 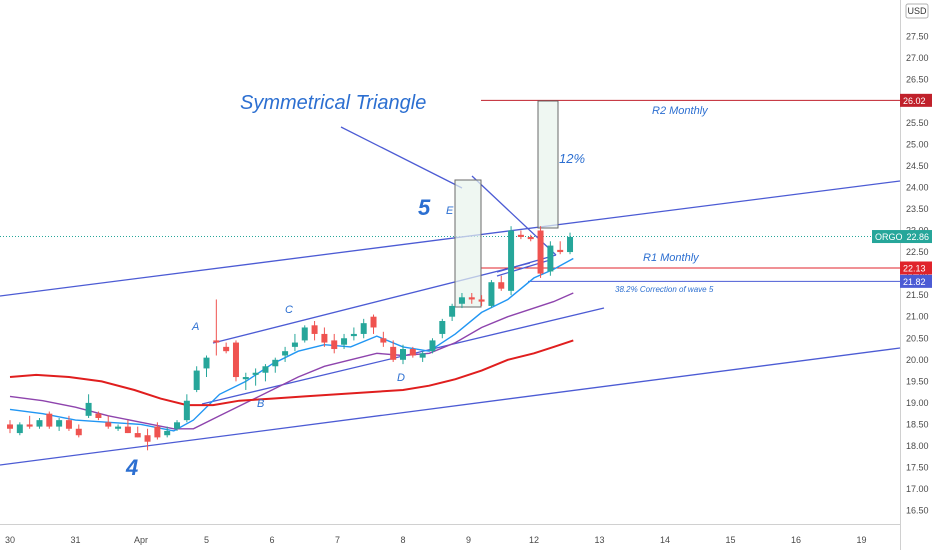 What do you see at coordinates (548, 164) in the screenshot?
I see `projection-box` at bounding box center [548, 164].